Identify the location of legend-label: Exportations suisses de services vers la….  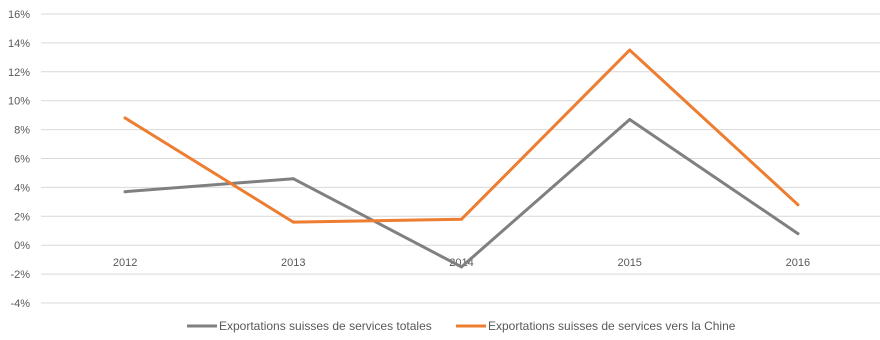
(612, 326).